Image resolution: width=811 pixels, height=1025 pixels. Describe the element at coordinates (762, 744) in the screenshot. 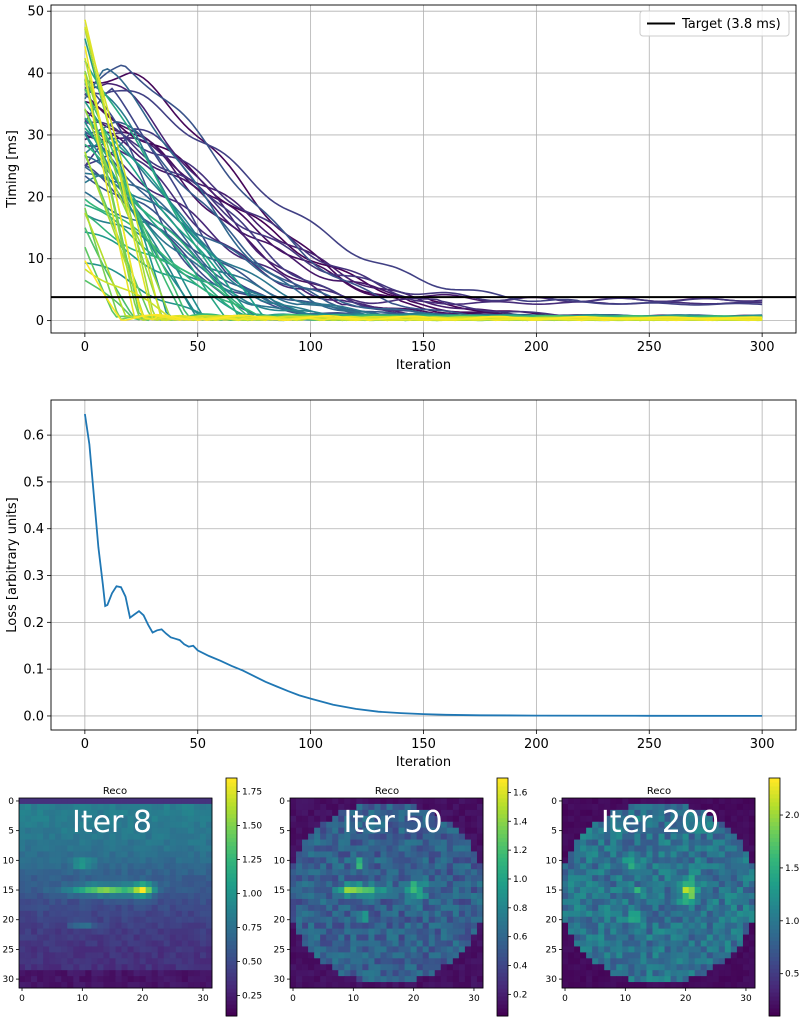

I see `x-tick-label: 300` at that location.